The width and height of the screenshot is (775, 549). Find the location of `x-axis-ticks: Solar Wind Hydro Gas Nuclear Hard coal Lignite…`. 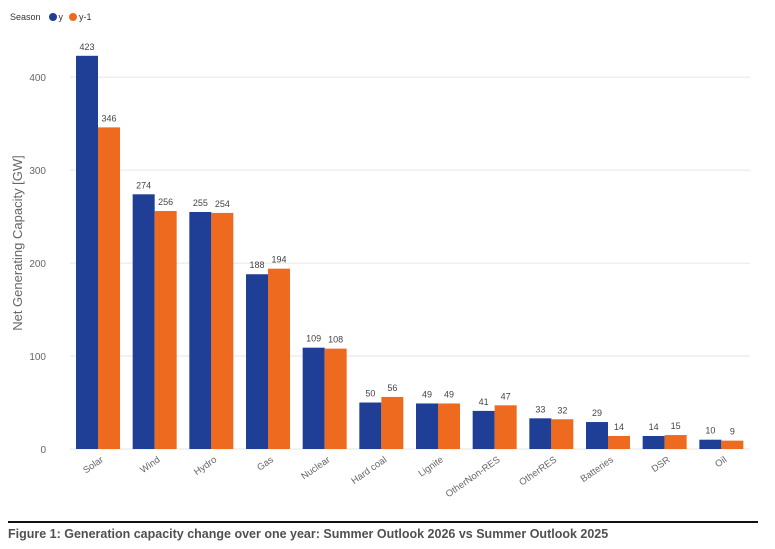

x-axis-ticks: Solar Wind Hydro Gas Nuclear Hard coal Lignite… is located at coordinates (405, 477).